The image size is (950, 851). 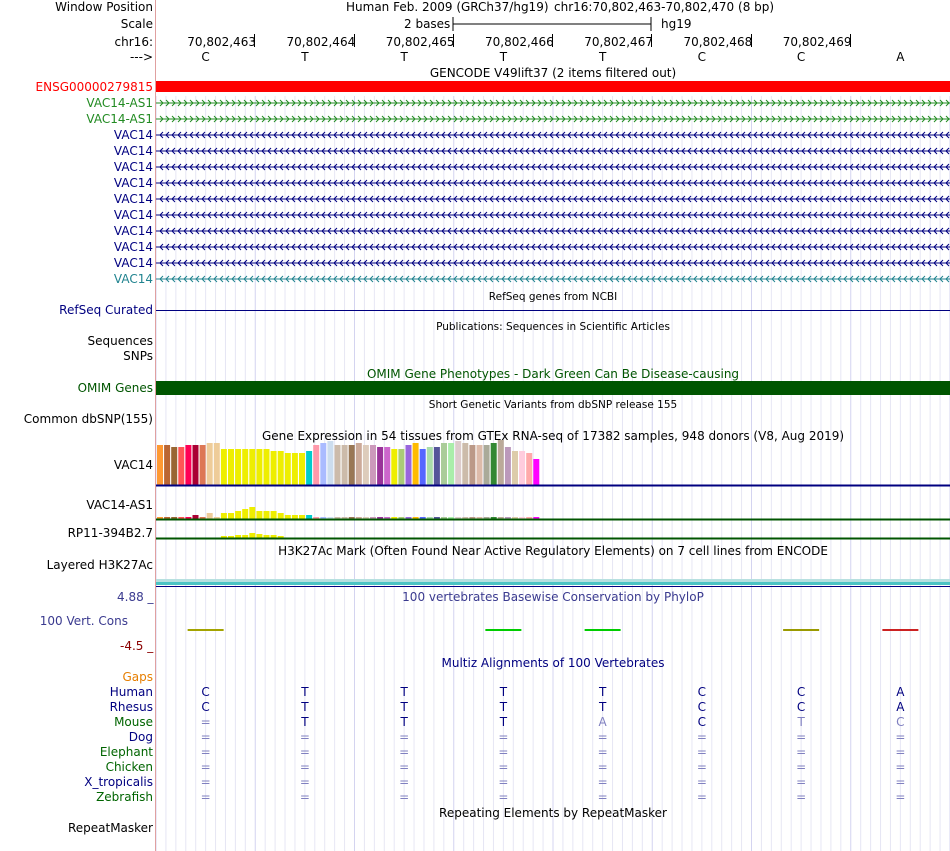 I want to click on multiz-species-label: Mouse, so click(x=133, y=722).